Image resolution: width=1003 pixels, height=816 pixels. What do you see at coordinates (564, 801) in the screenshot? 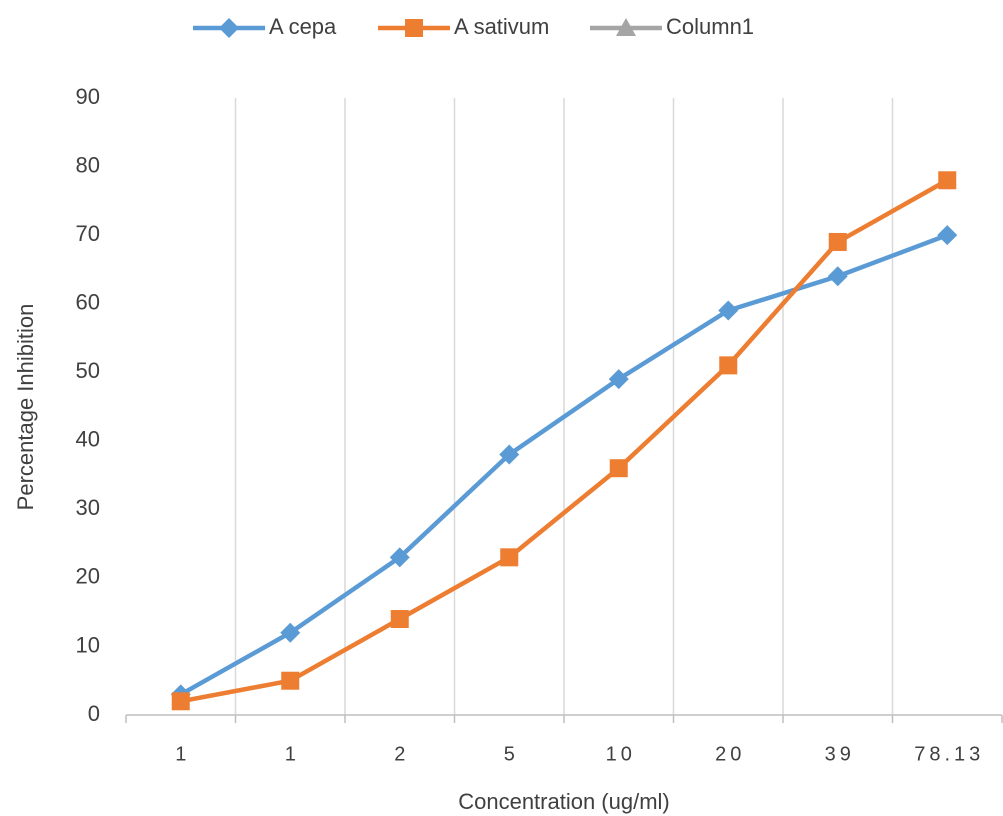
I see `x-axis-title: Concentration (ug/ml)` at bounding box center [564, 801].